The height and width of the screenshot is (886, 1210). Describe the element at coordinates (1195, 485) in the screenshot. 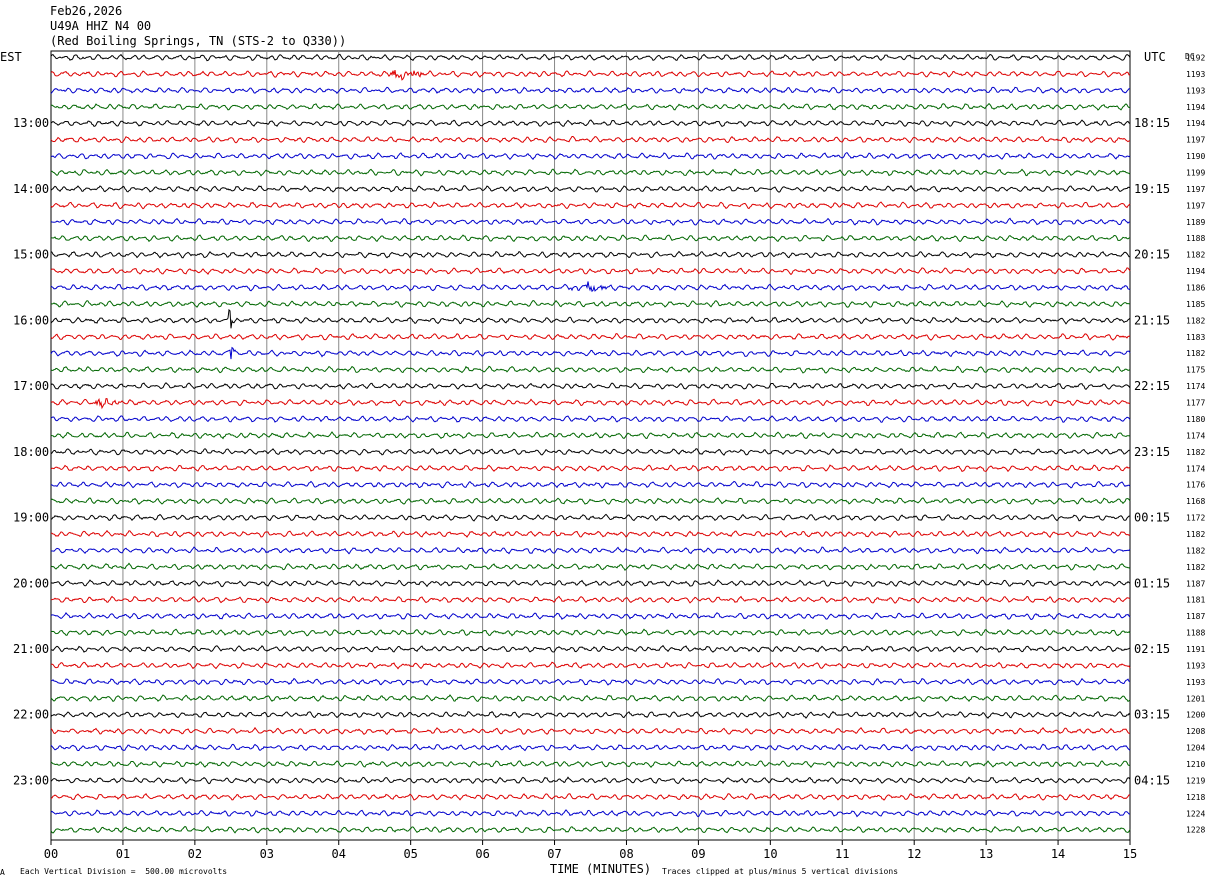

I see `dc-offset-label: 1176` at that location.